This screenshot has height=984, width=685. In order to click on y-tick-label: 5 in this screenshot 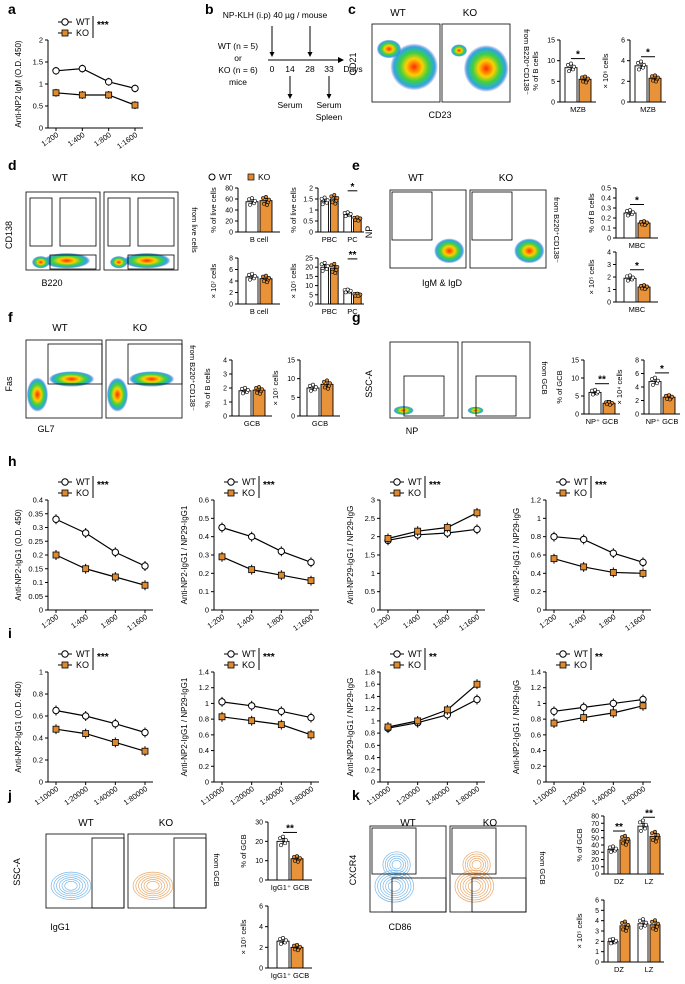, I will do `click(293, 398)`.